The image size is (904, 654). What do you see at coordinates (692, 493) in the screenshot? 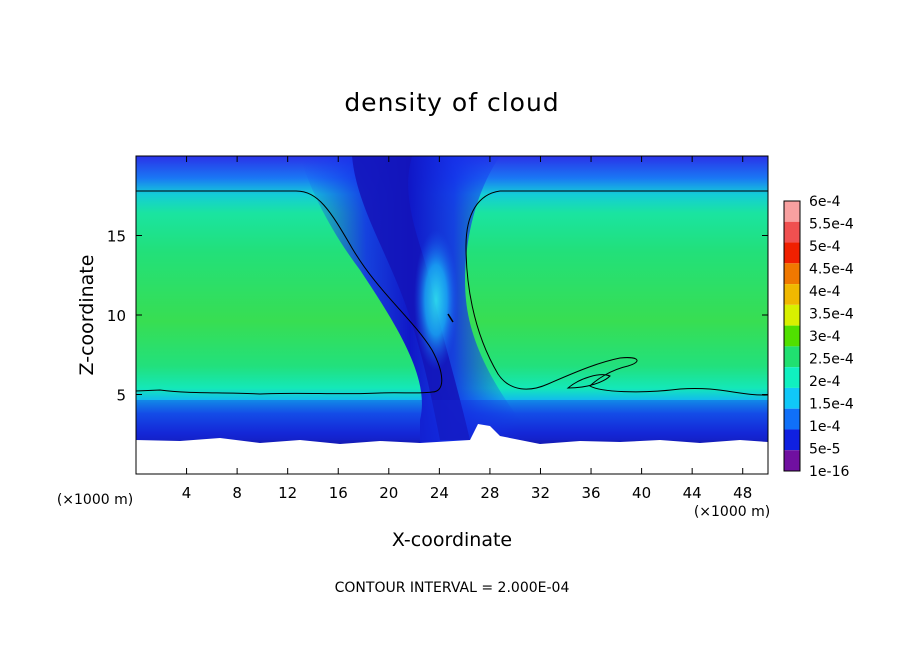
I see `x-tick-label: 44` at bounding box center [692, 493].